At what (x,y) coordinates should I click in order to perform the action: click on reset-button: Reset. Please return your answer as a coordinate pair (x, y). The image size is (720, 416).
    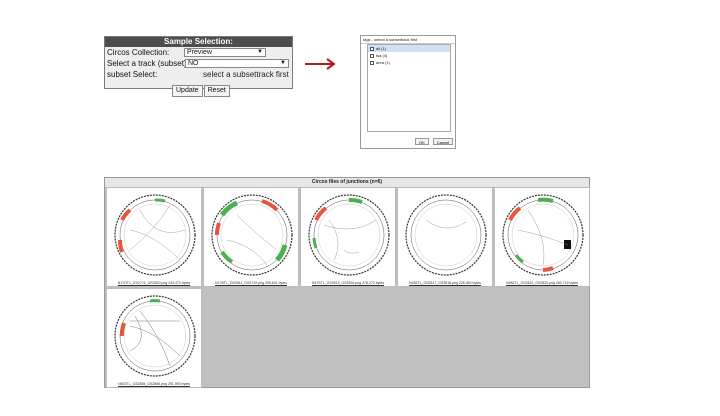
    Looking at the image, I should click on (216, 91).